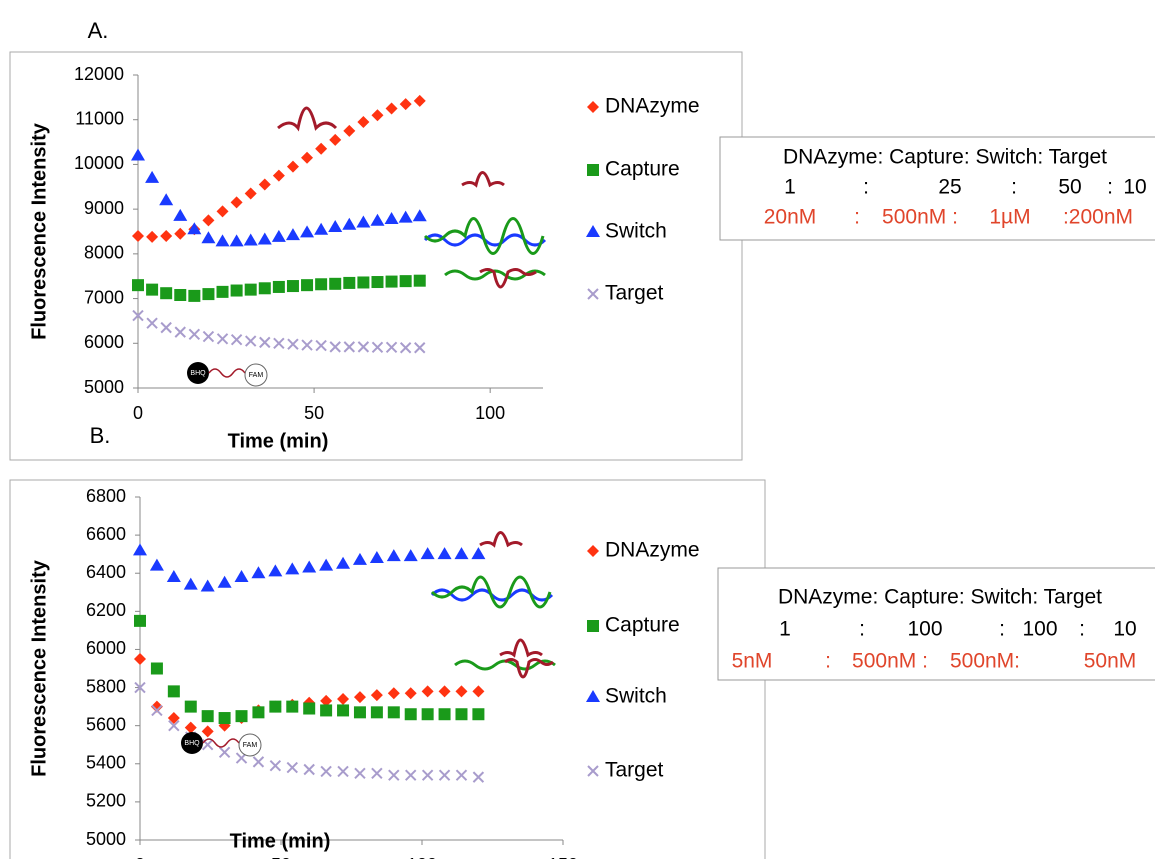 This screenshot has height=859, width=1155. I want to click on y-tick-label: 12000, so click(99, 74).